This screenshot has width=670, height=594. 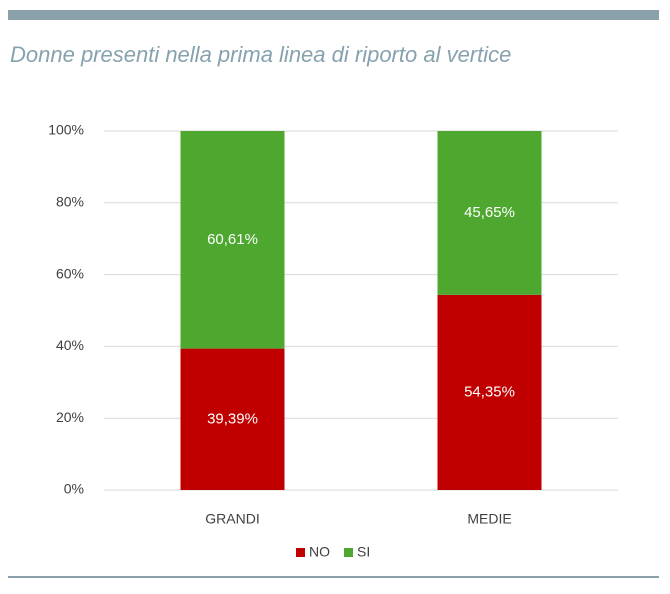 I want to click on y-tick-label: 40%, so click(x=70, y=345).